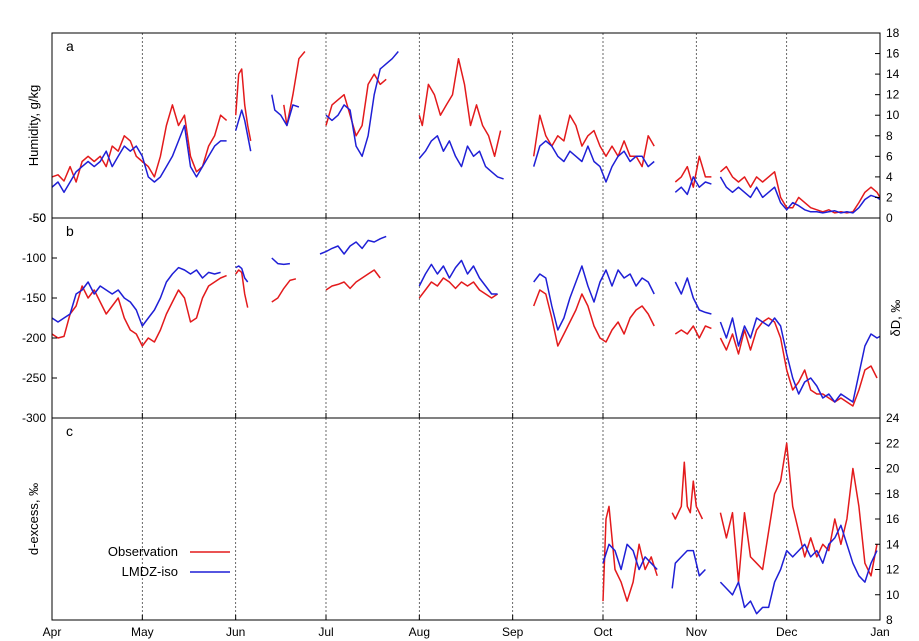  What do you see at coordinates (34, 418) in the screenshot?
I see `y-tick-label: -300` at bounding box center [34, 418].